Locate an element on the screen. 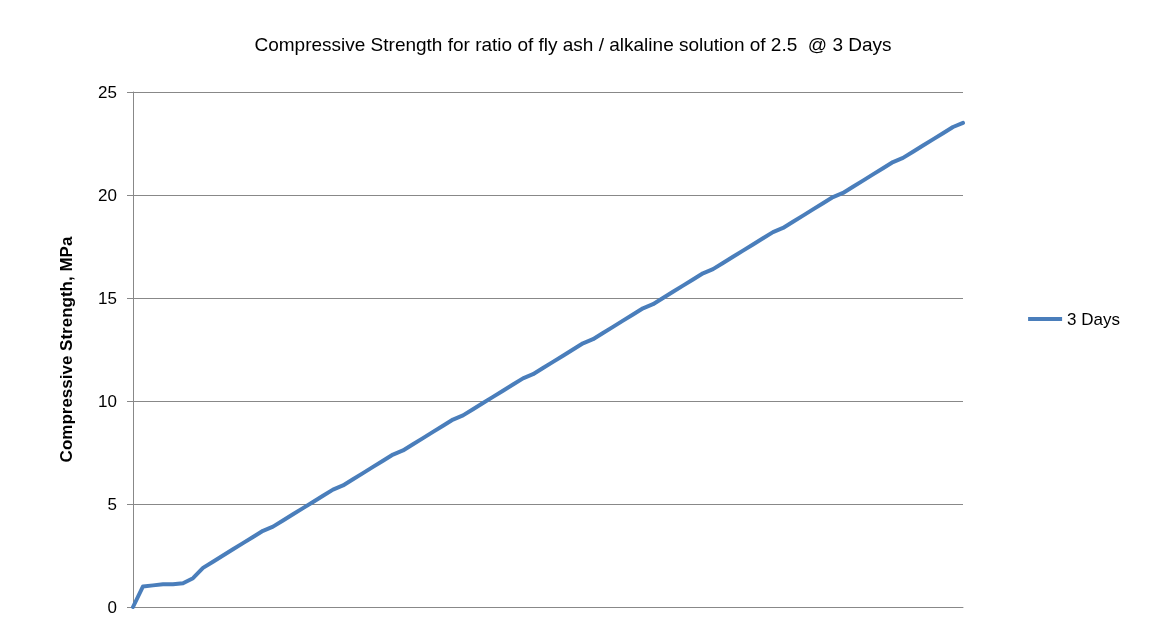  y-tick-label: 20 is located at coordinates (107, 195).